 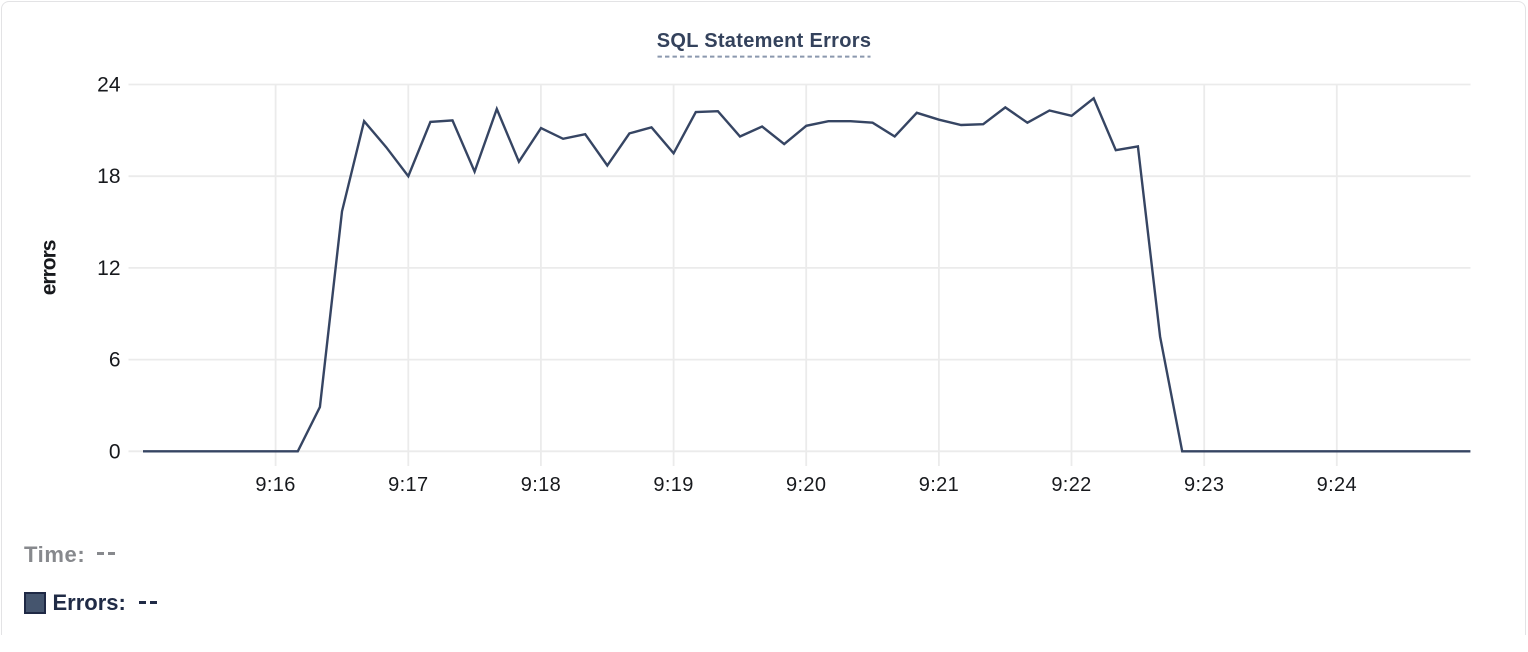 I want to click on svg-text: 18, so click(x=108, y=176).